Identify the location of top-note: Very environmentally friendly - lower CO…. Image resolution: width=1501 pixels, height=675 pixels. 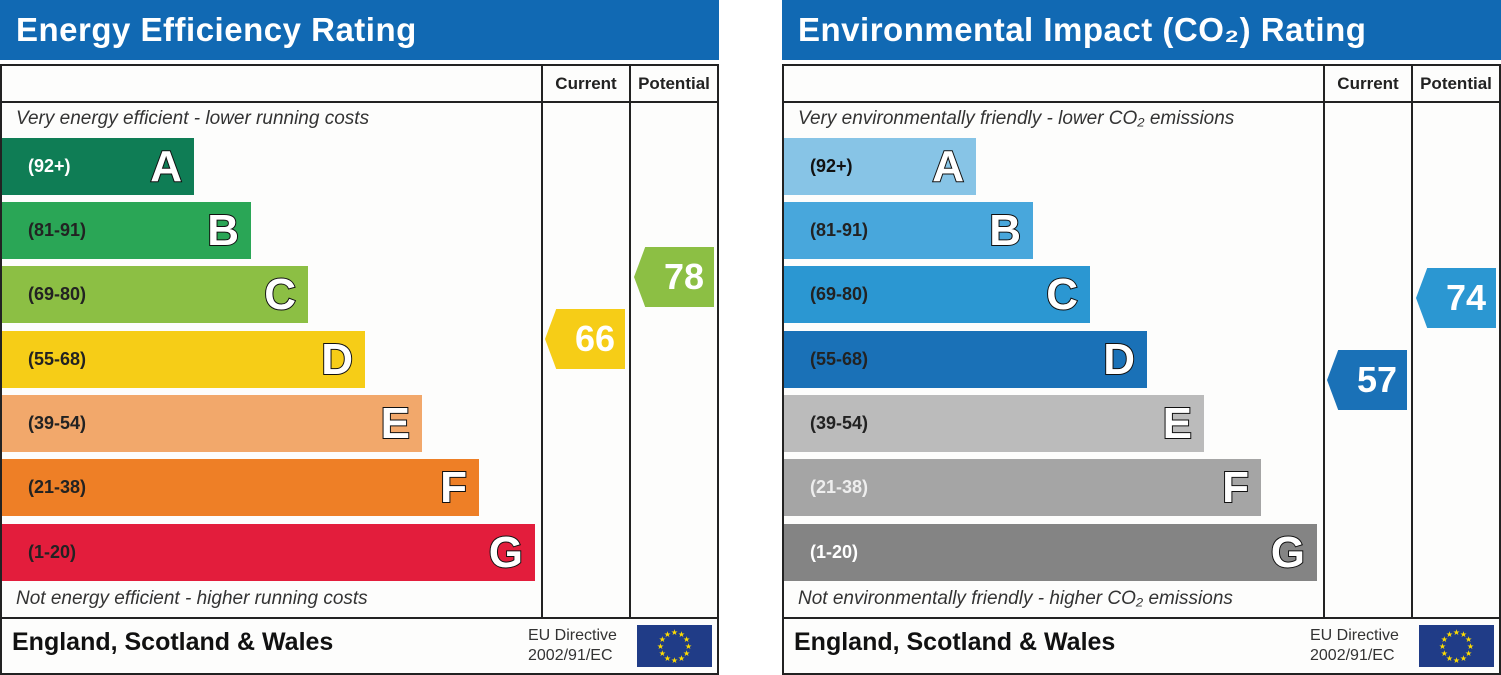
(1016, 118).